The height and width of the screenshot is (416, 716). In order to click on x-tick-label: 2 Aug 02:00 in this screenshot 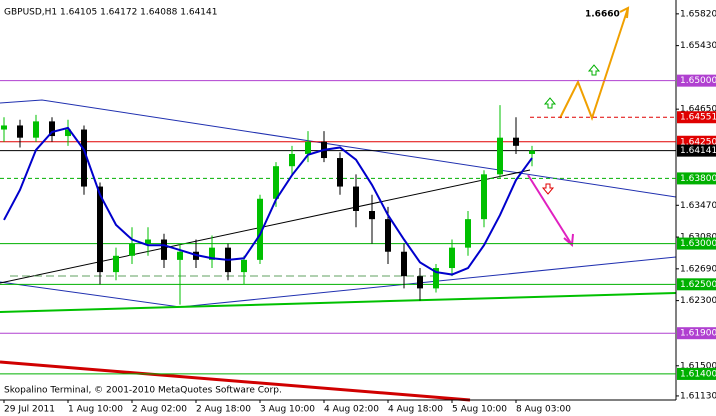, I will do `click(159, 410)`.